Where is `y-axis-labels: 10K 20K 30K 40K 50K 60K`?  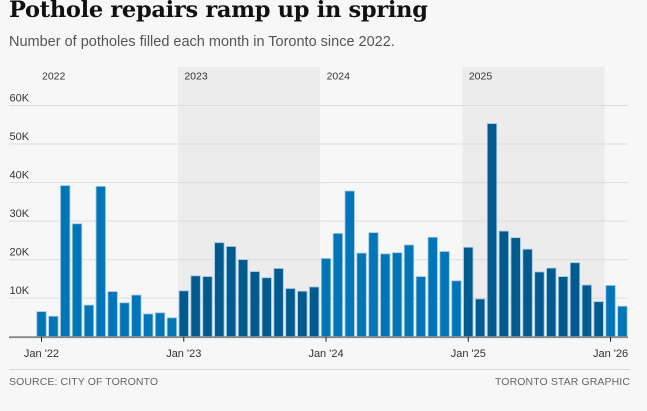
y-axis-labels: 10K 20K 30K 40K 50K 60K is located at coordinates (20, 195).